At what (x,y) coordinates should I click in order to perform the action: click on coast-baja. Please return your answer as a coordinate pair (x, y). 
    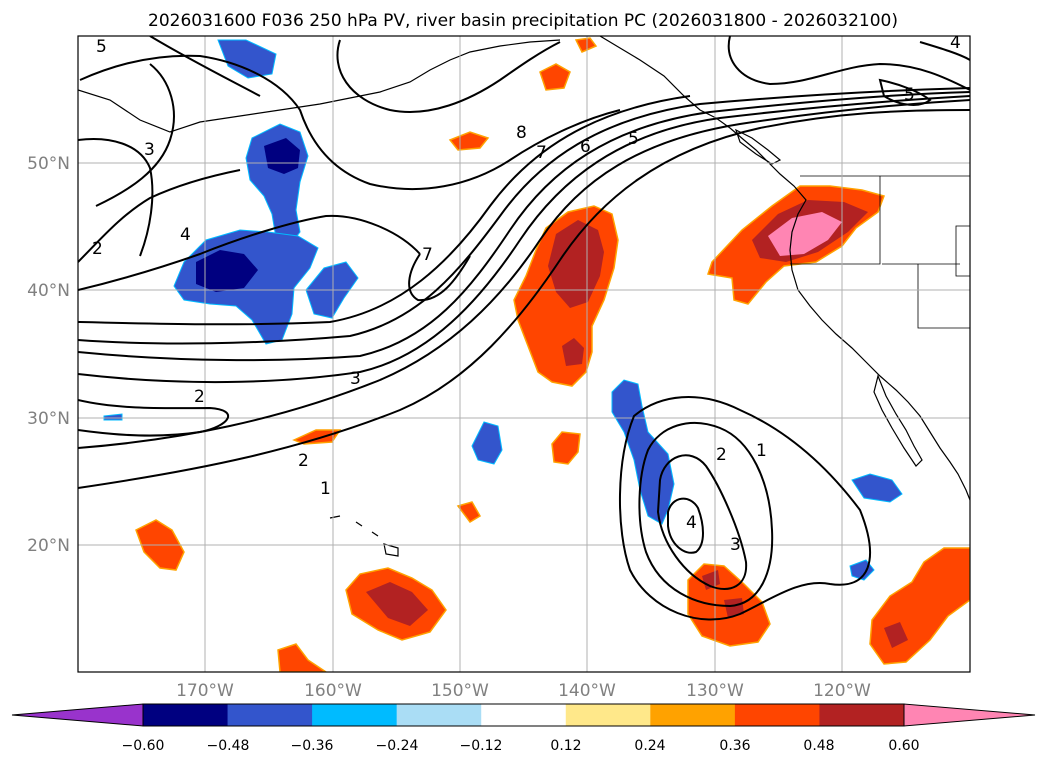
    Looking at the image, I should click on (898, 420).